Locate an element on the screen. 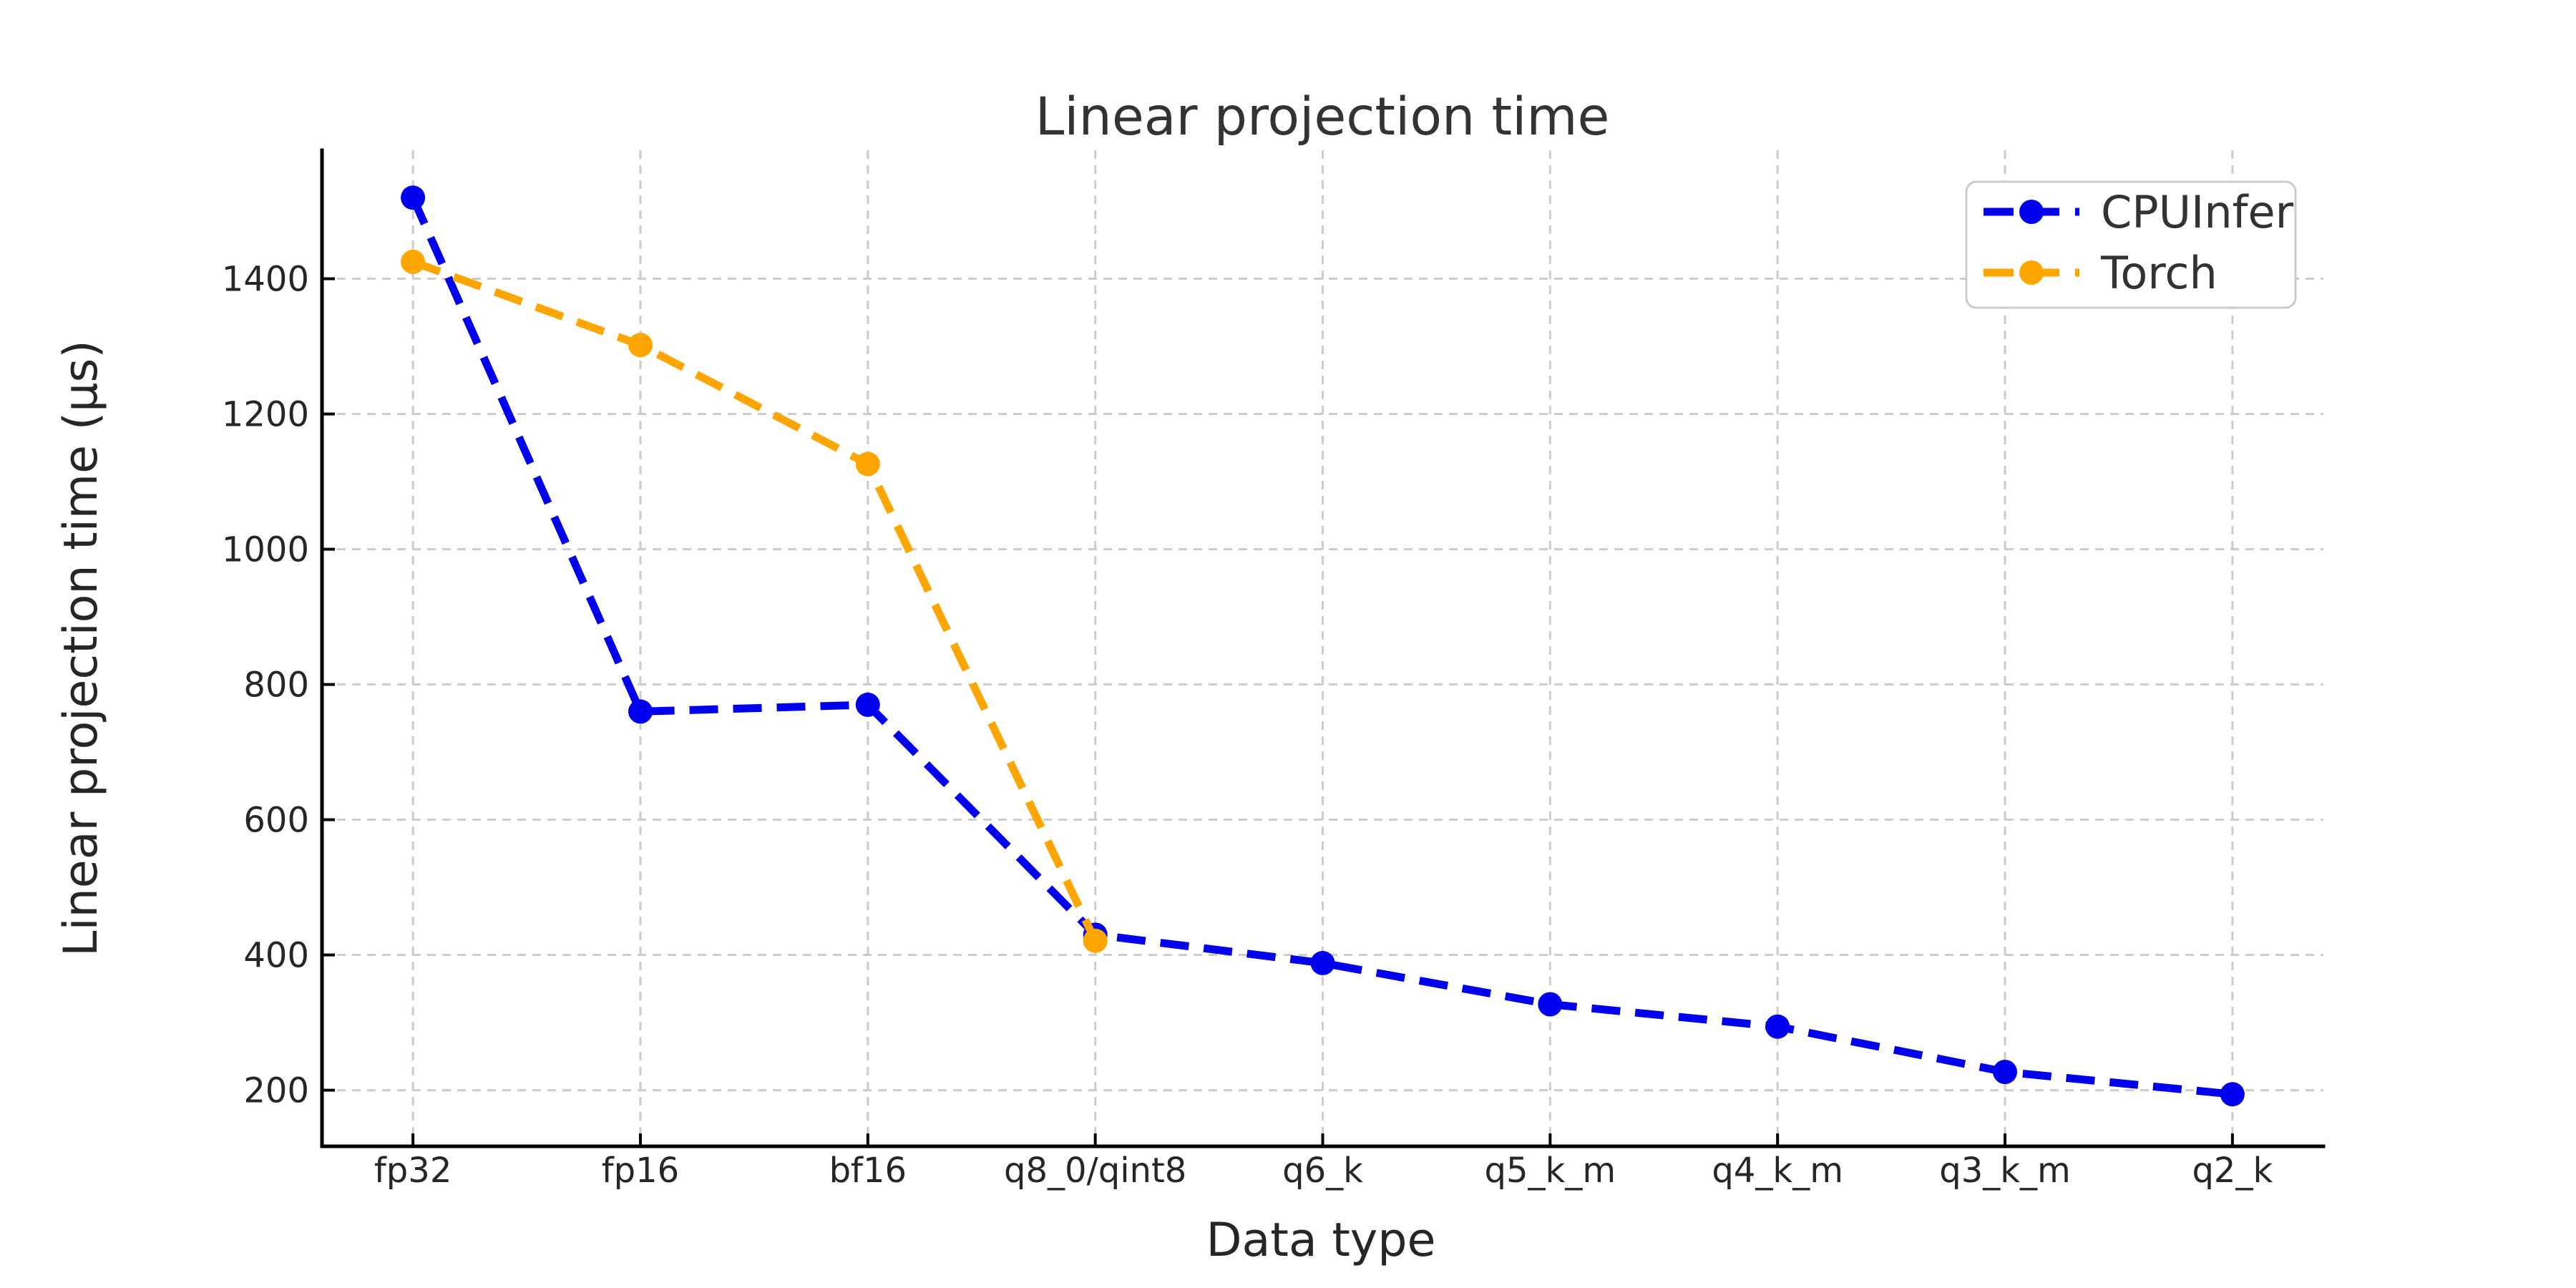 This screenshot has height=1288, width=2576. y-tick-label: 1200 is located at coordinates (265, 415).